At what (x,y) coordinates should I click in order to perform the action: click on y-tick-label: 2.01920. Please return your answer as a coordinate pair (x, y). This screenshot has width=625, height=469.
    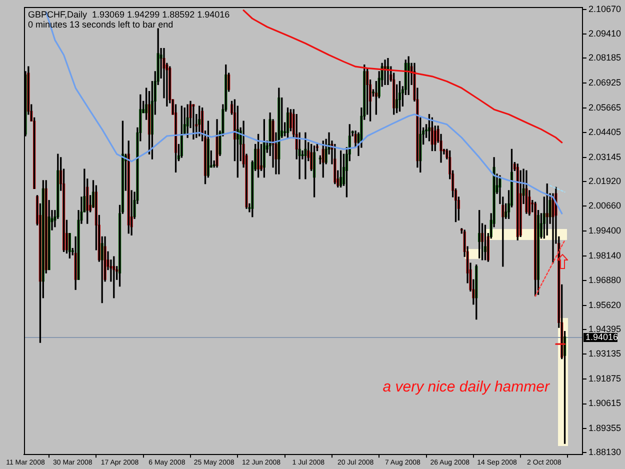
    Looking at the image, I should click on (605, 181).